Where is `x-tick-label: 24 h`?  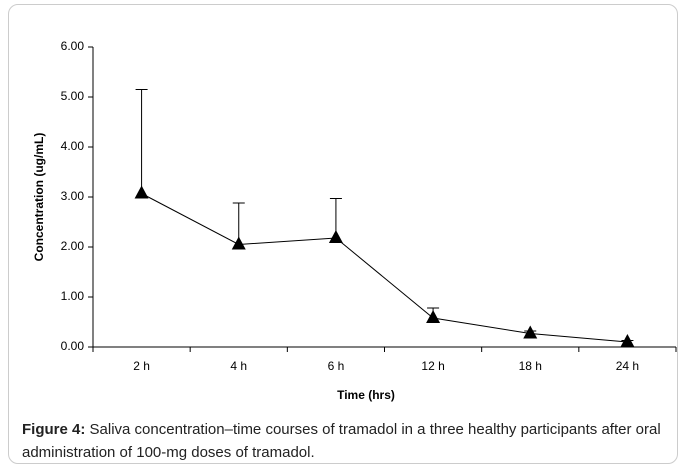 x-tick-label: 24 h is located at coordinates (627, 366).